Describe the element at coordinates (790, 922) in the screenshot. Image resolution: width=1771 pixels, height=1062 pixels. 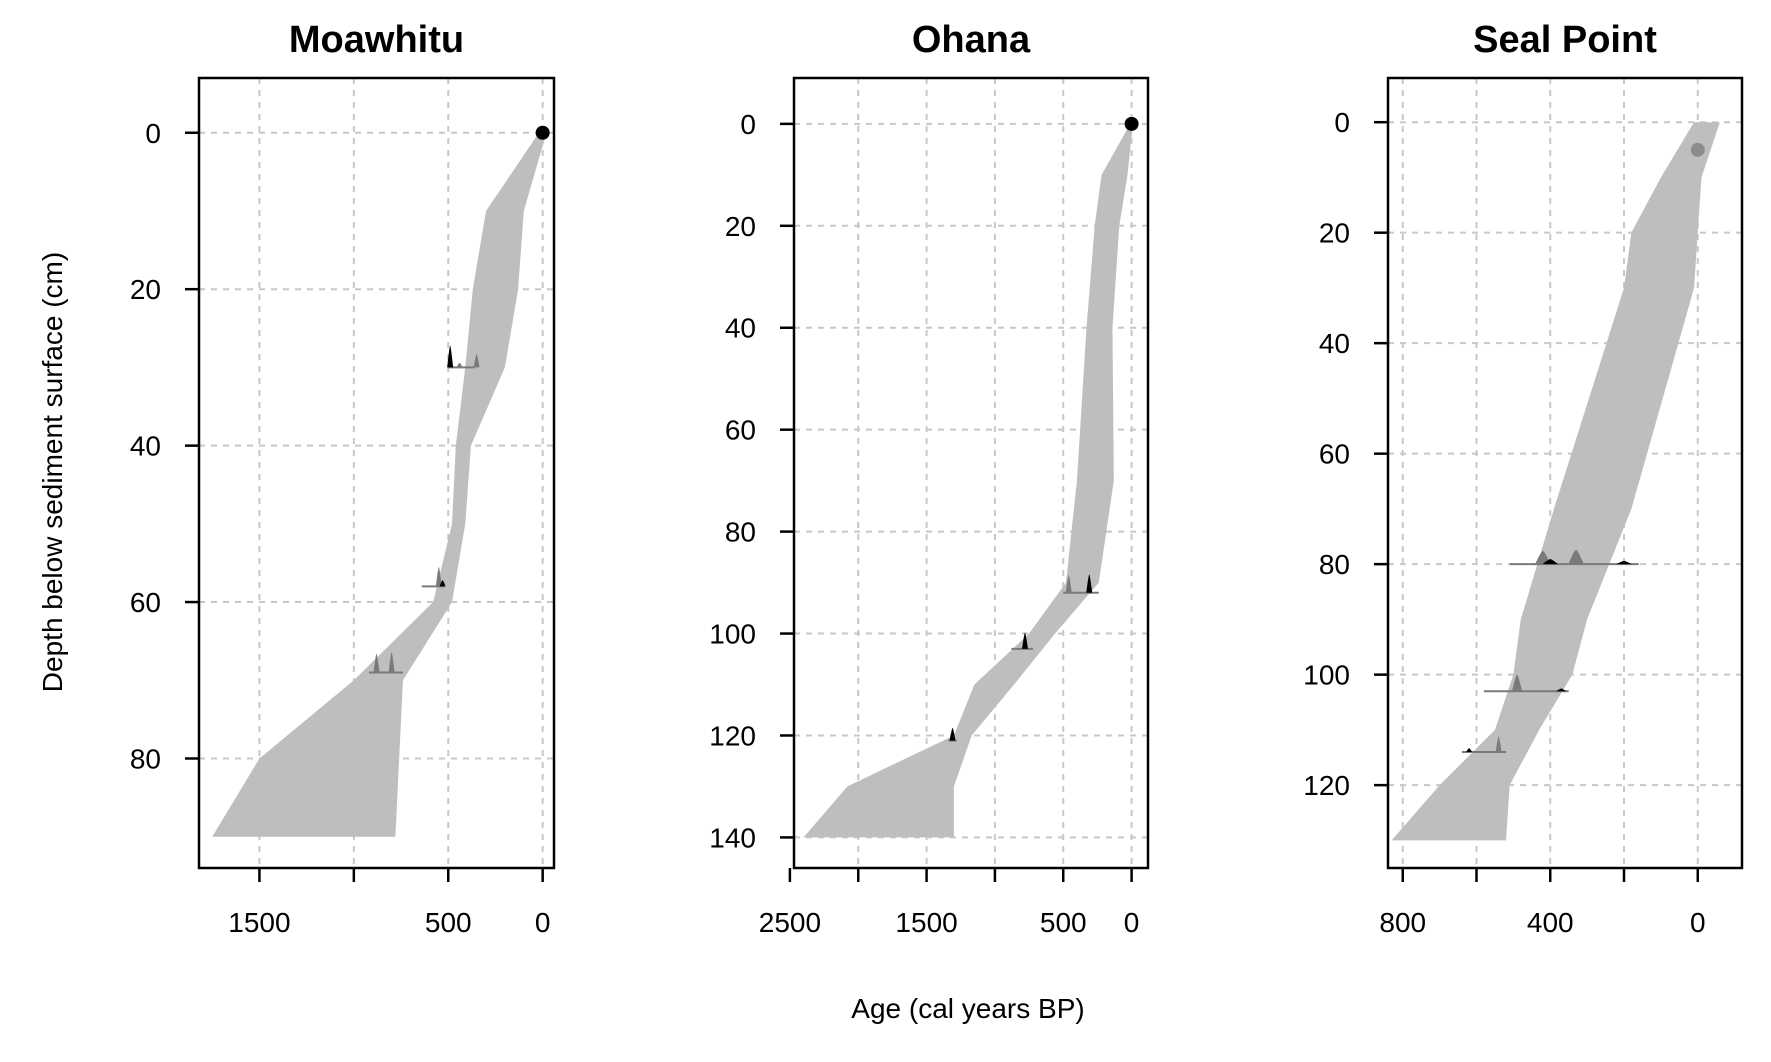
I see `x-tick-label: 2500` at that location.